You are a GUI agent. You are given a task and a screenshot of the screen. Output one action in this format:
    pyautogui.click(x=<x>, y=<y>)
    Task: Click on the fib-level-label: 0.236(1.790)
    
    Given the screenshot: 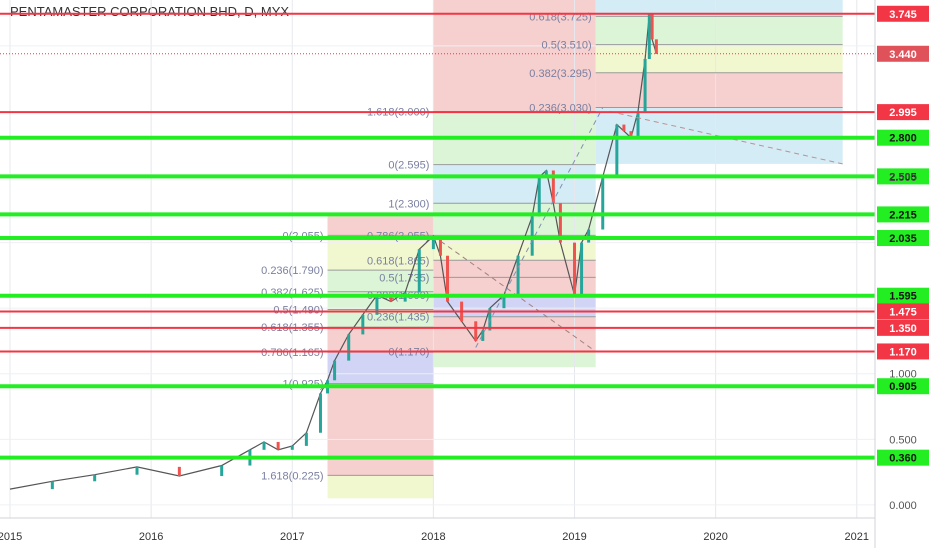 What is the action you would take?
    pyautogui.click(x=292, y=271)
    